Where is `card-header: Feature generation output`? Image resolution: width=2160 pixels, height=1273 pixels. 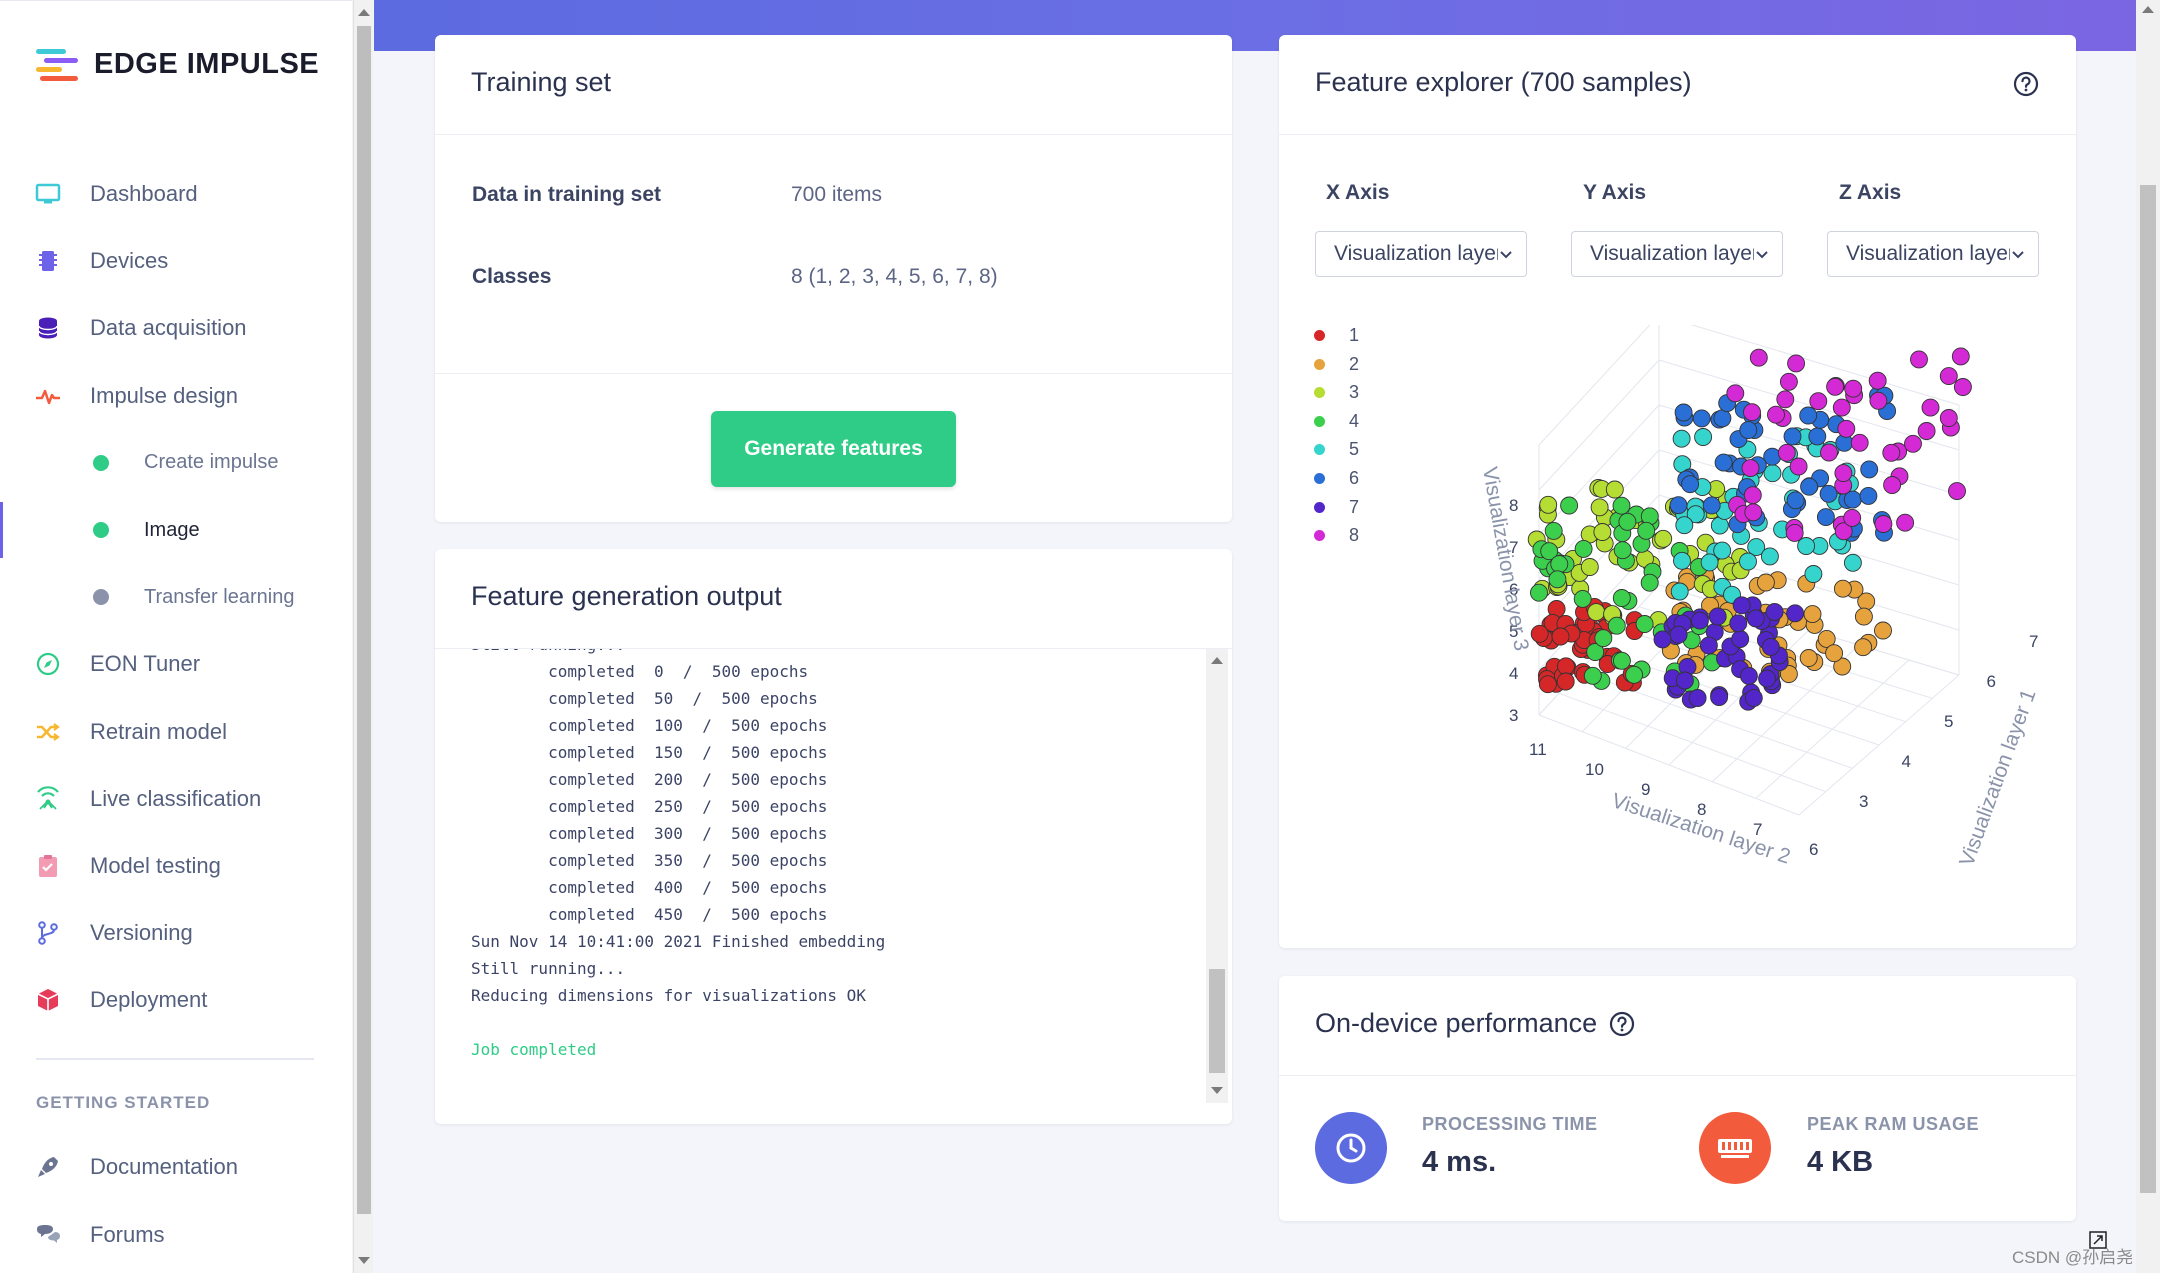
card-header: Feature generation output is located at coordinates (833, 599).